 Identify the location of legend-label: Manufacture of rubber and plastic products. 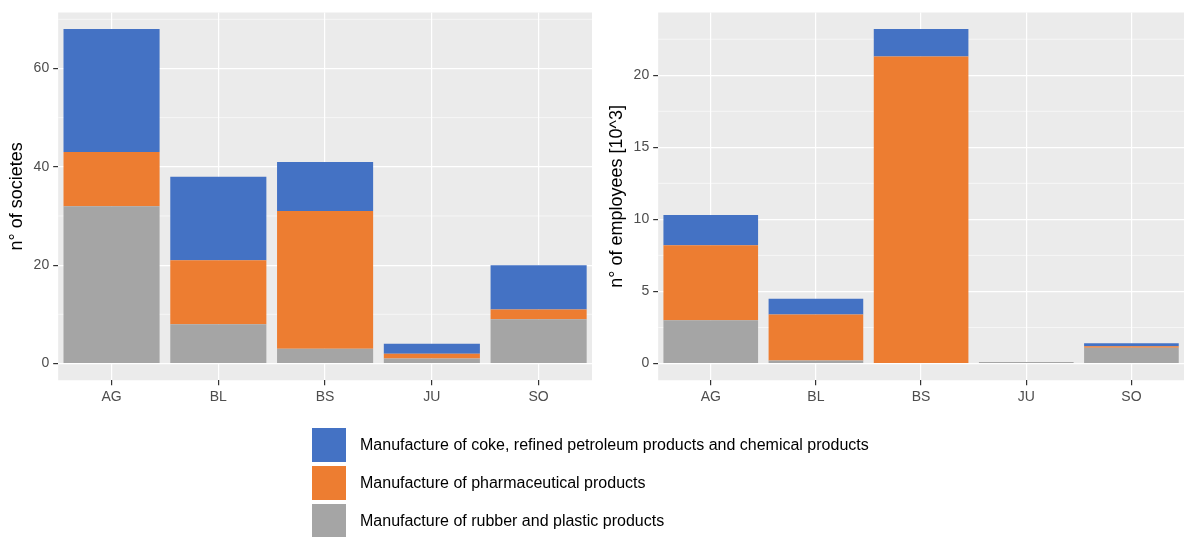
(512, 521).